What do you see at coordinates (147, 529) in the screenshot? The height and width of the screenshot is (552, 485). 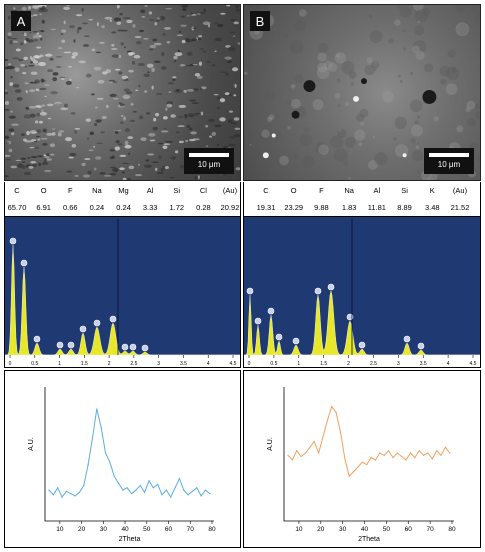 I see `xrd-tick-label: 50` at bounding box center [147, 529].